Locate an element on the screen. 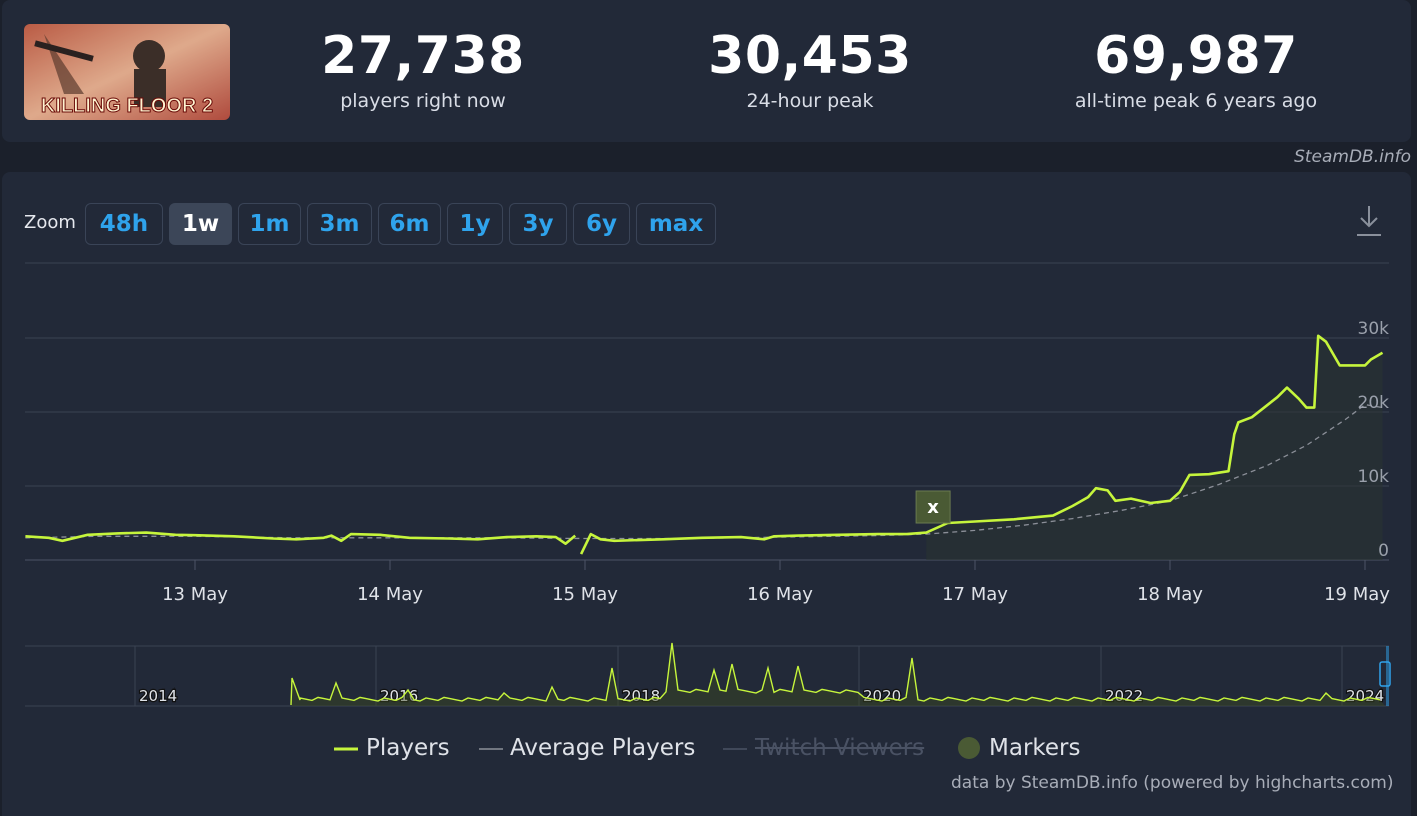 The width and height of the screenshot is (1417, 816). legend-players: Players is located at coordinates (408, 748).